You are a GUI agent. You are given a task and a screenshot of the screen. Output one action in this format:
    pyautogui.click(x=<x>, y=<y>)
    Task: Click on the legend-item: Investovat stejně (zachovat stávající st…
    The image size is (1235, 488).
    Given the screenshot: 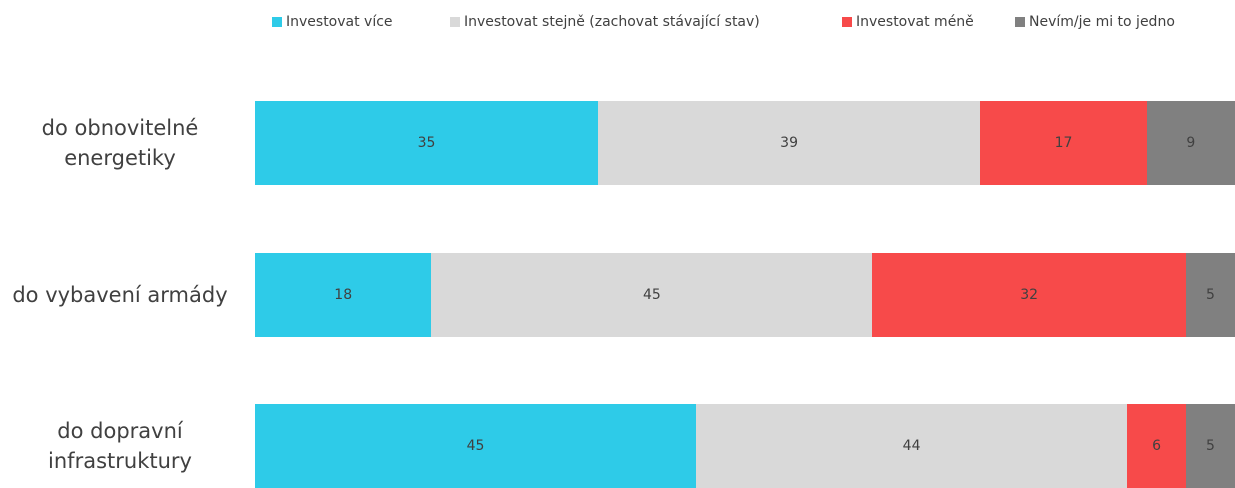 What is the action you would take?
    pyautogui.click(x=605, y=22)
    